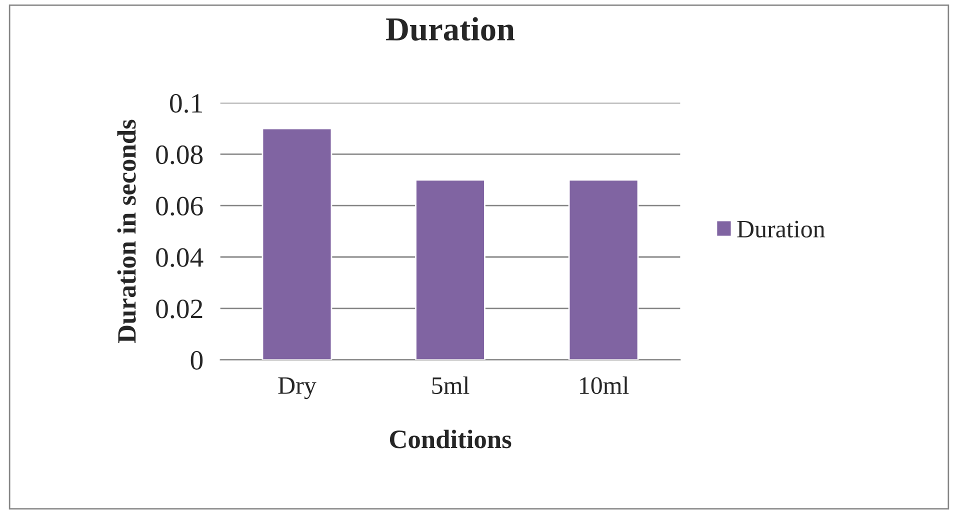 Image resolution: width=958 pixels, height=514 pixels. I want to click on y-tick-label: 0.06, so click(179, 206).